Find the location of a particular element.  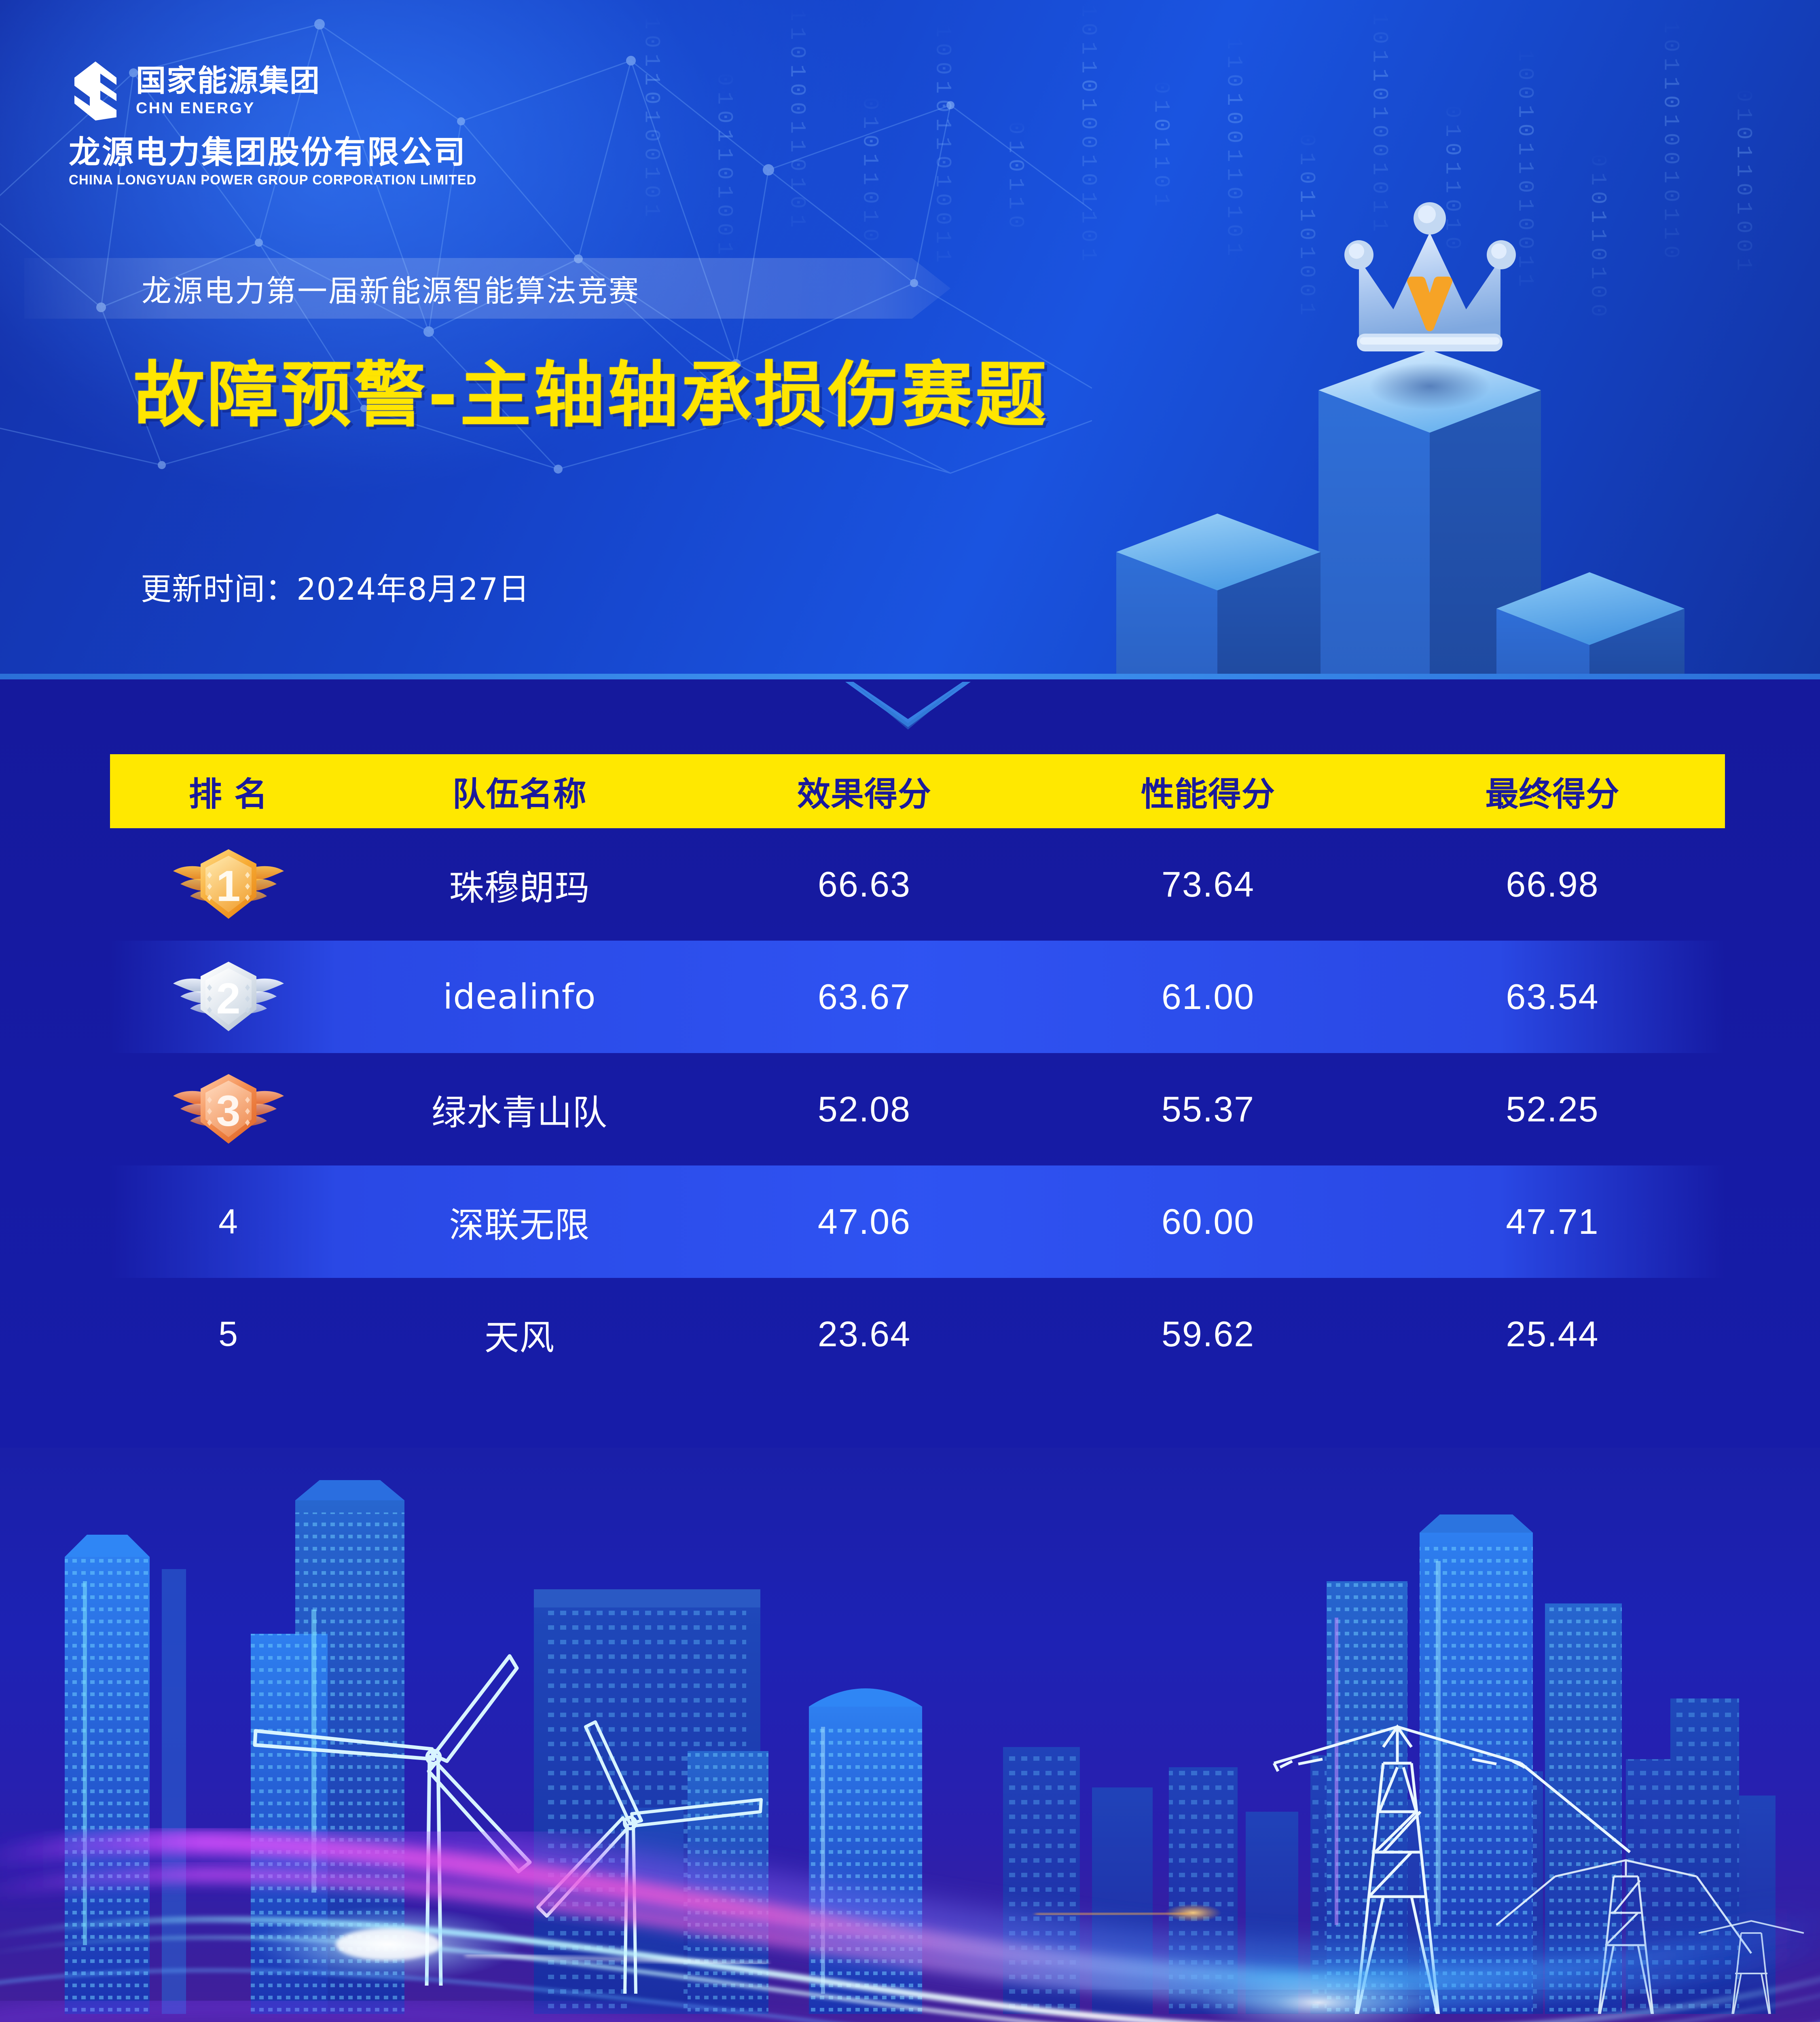

final-score: 47.71 is located at coordinates (1552, 1221).